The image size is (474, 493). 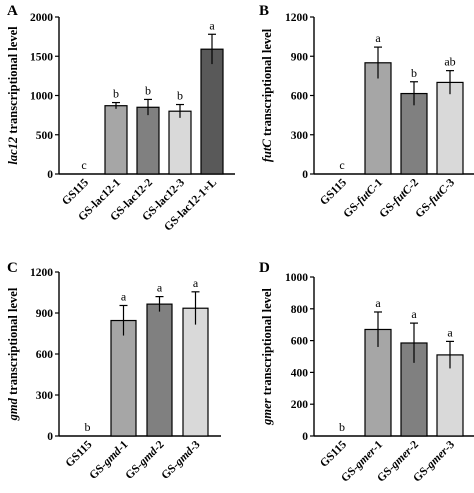 I want to click on panel-d-y-axis-label: gmer transcriptional level, so click(x=267, y=357).